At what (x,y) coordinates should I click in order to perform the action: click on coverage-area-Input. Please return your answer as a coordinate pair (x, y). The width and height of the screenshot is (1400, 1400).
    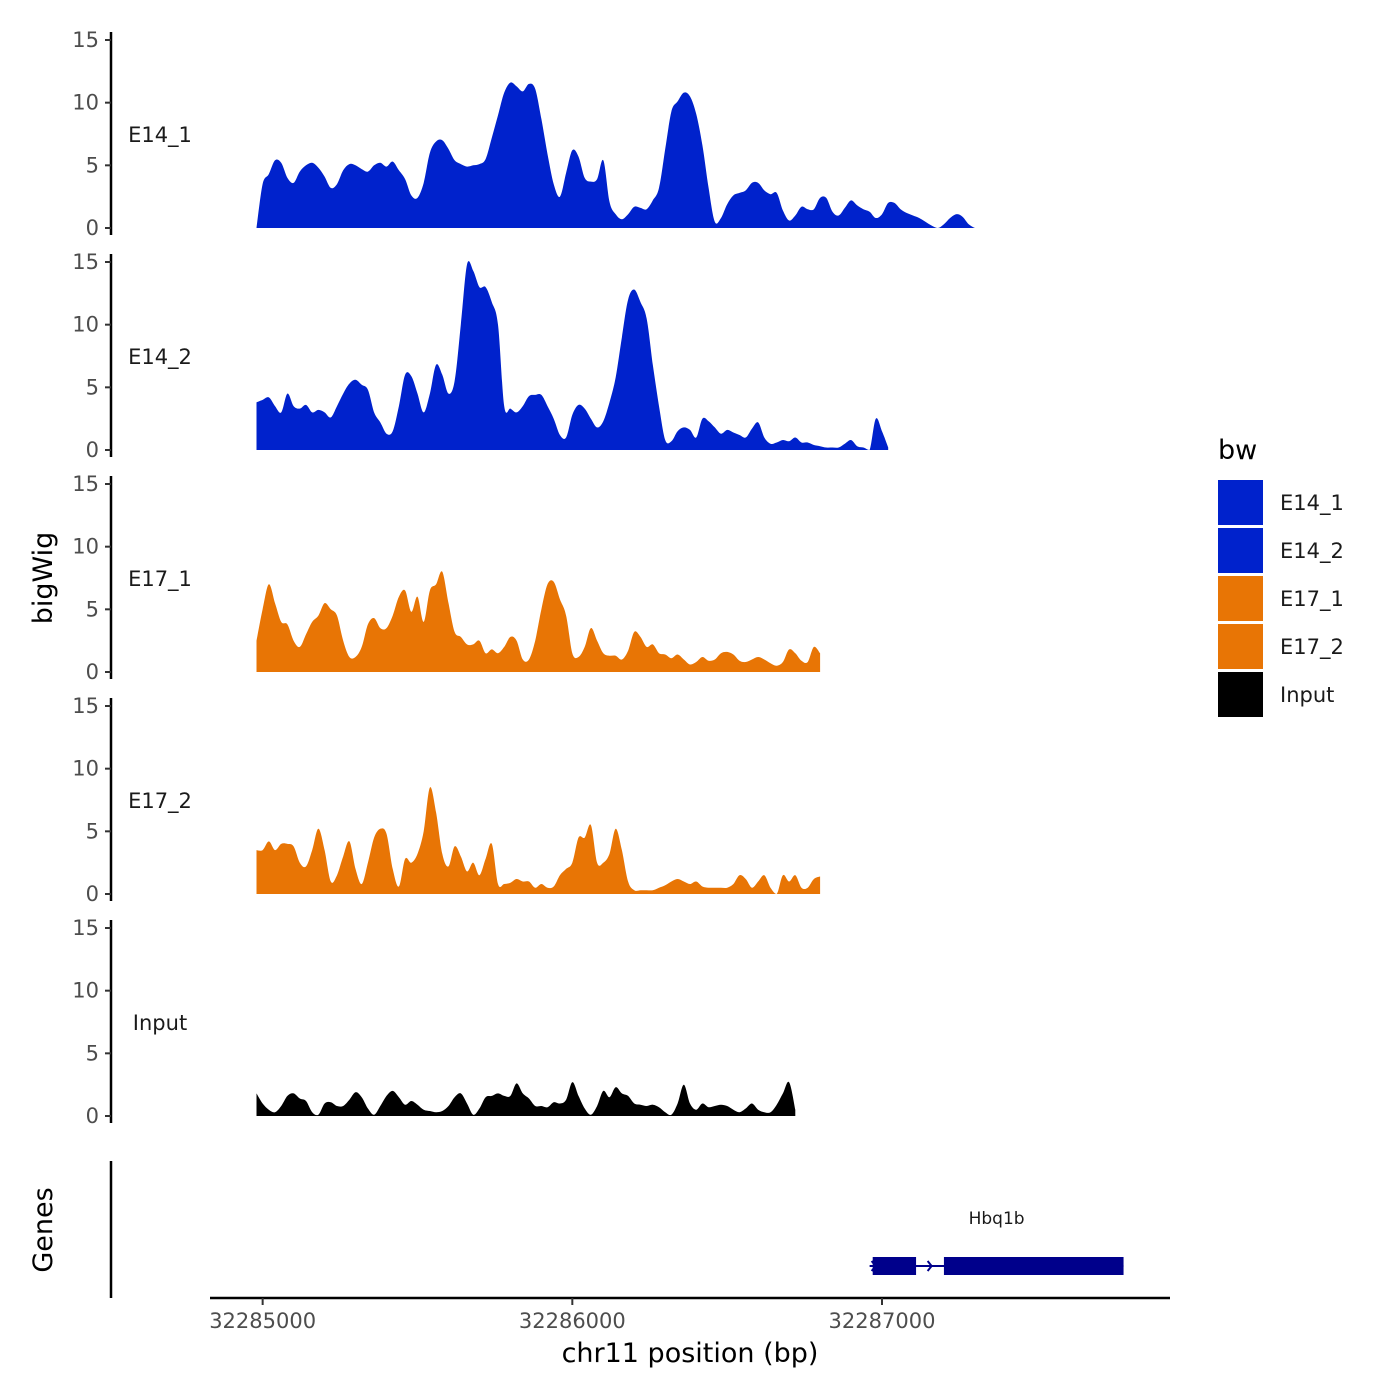
    Looking at the image, I should click on (526, 1098).